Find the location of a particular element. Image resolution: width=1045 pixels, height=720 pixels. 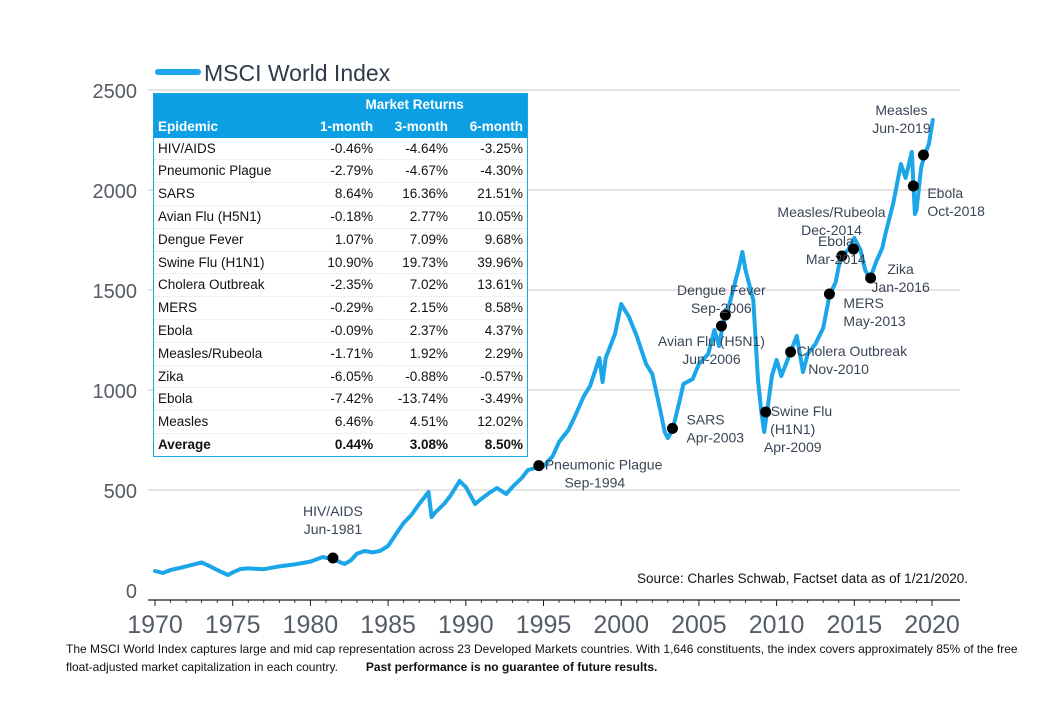

return-cell: -6.05% is located at coordinates (340, 377).